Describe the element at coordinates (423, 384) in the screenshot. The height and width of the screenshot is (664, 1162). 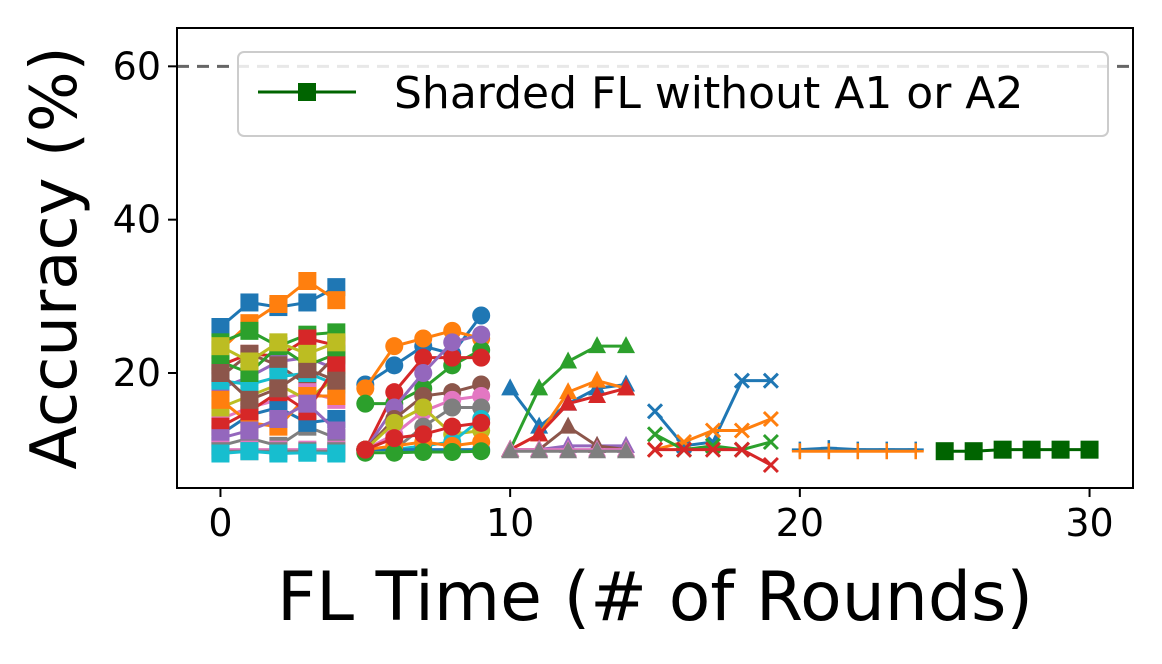
I see `series-group-circle` at that location.